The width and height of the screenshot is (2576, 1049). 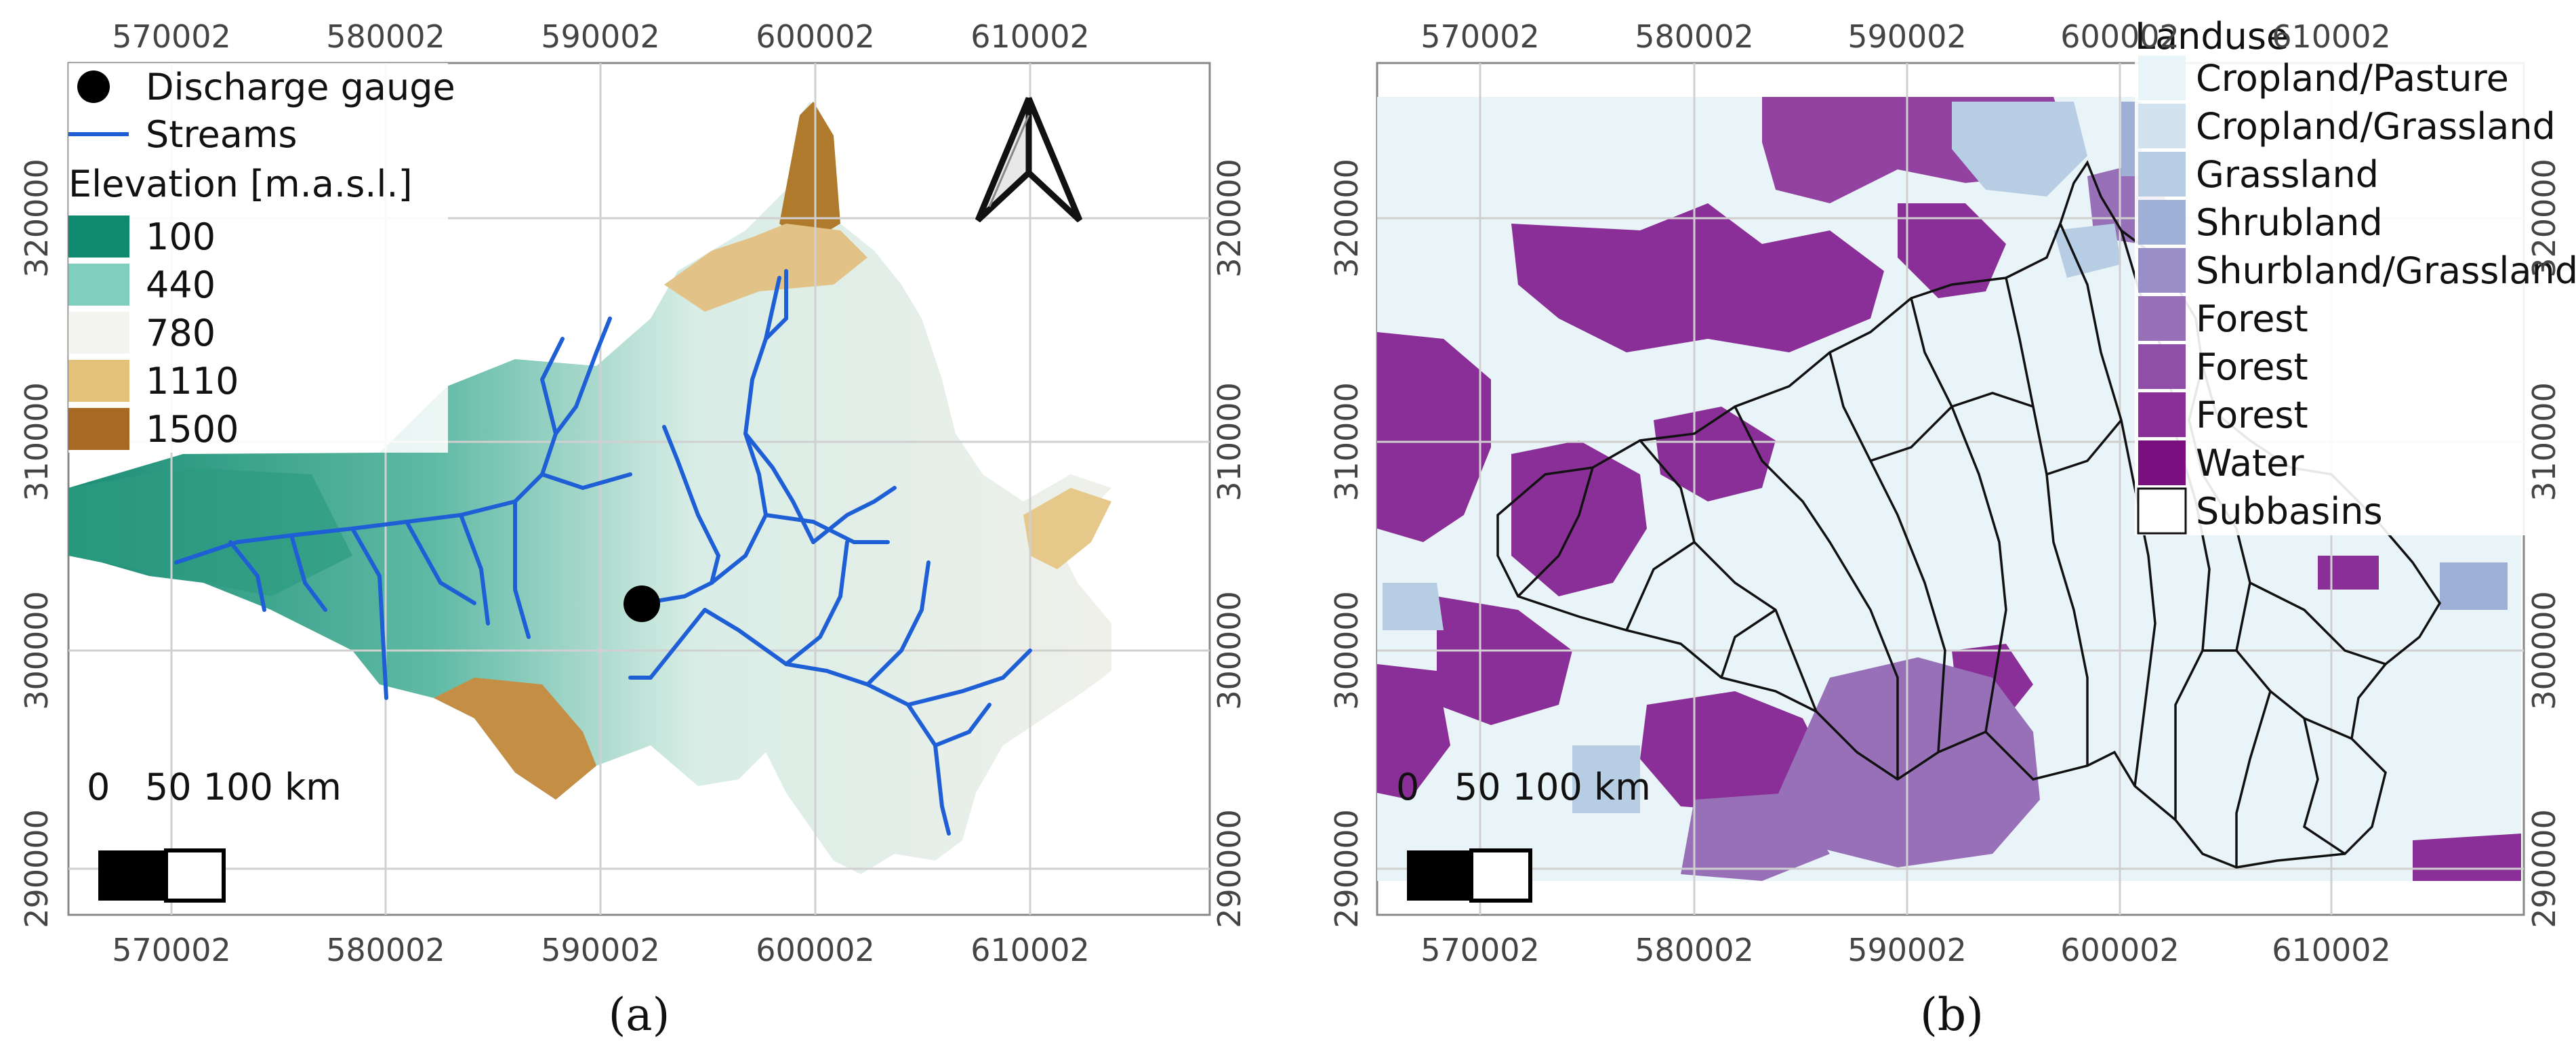 I want to click on legend-landuse-label: Subbasins, so click(x=2290, y=512).